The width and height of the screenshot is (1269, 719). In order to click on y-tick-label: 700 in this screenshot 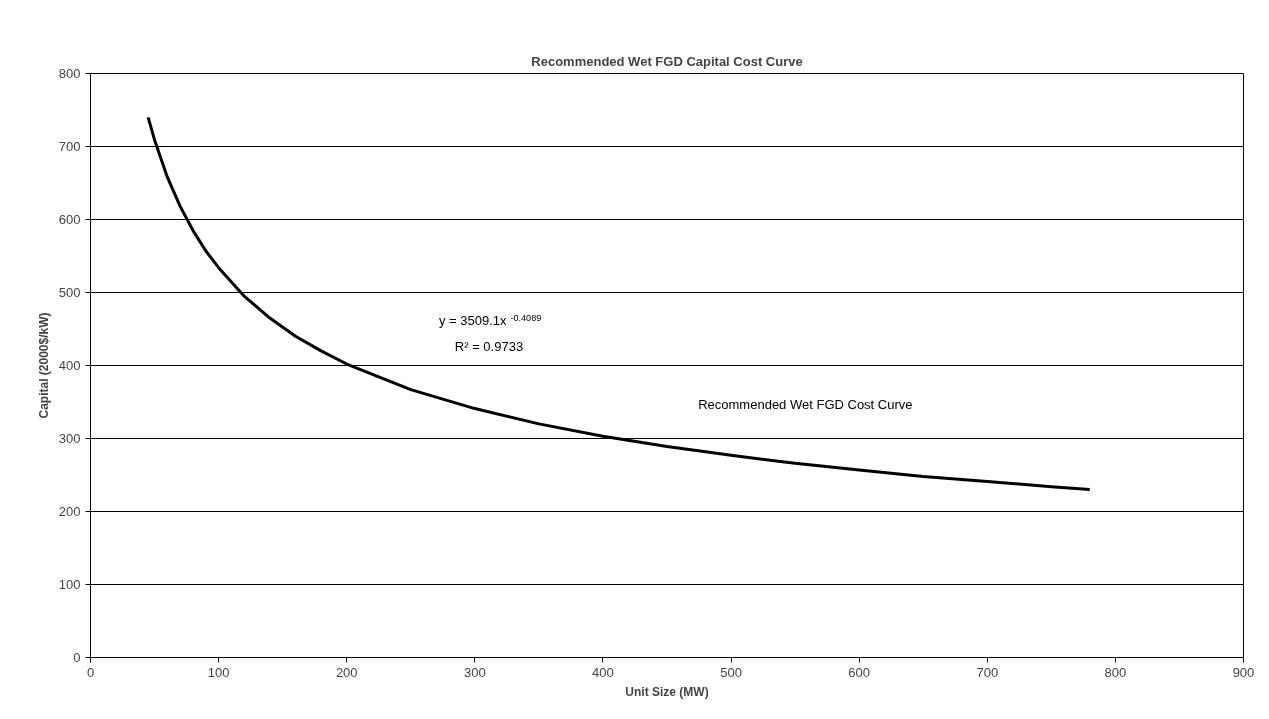, I will do `click(69, 146)`.